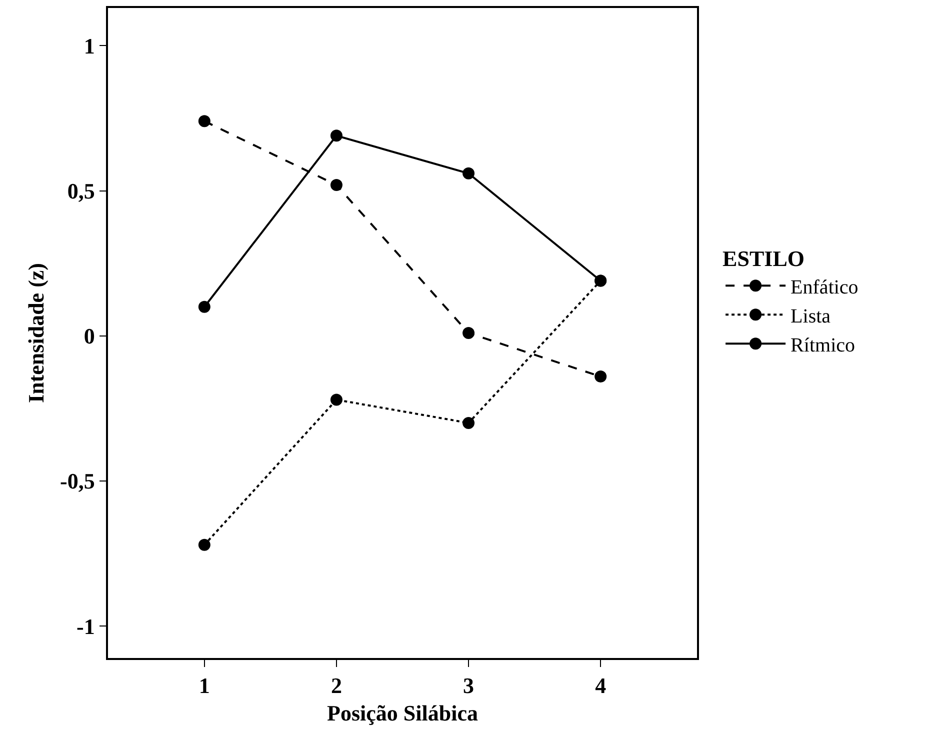 This screenshot has width=948, height=735. What do you see at coordinates (468, 685) in the screenshot?
I see `x-tick-label: 3` at bounding box center [468, 685].